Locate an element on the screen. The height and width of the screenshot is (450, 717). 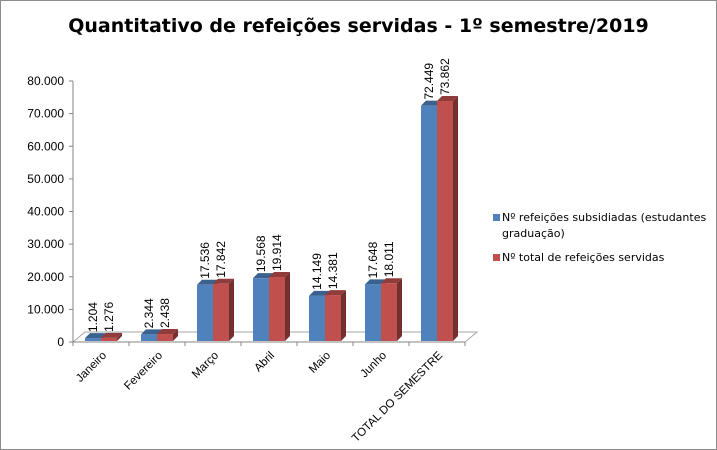
data-label: 14.149 is located at coordinates (317, 271).